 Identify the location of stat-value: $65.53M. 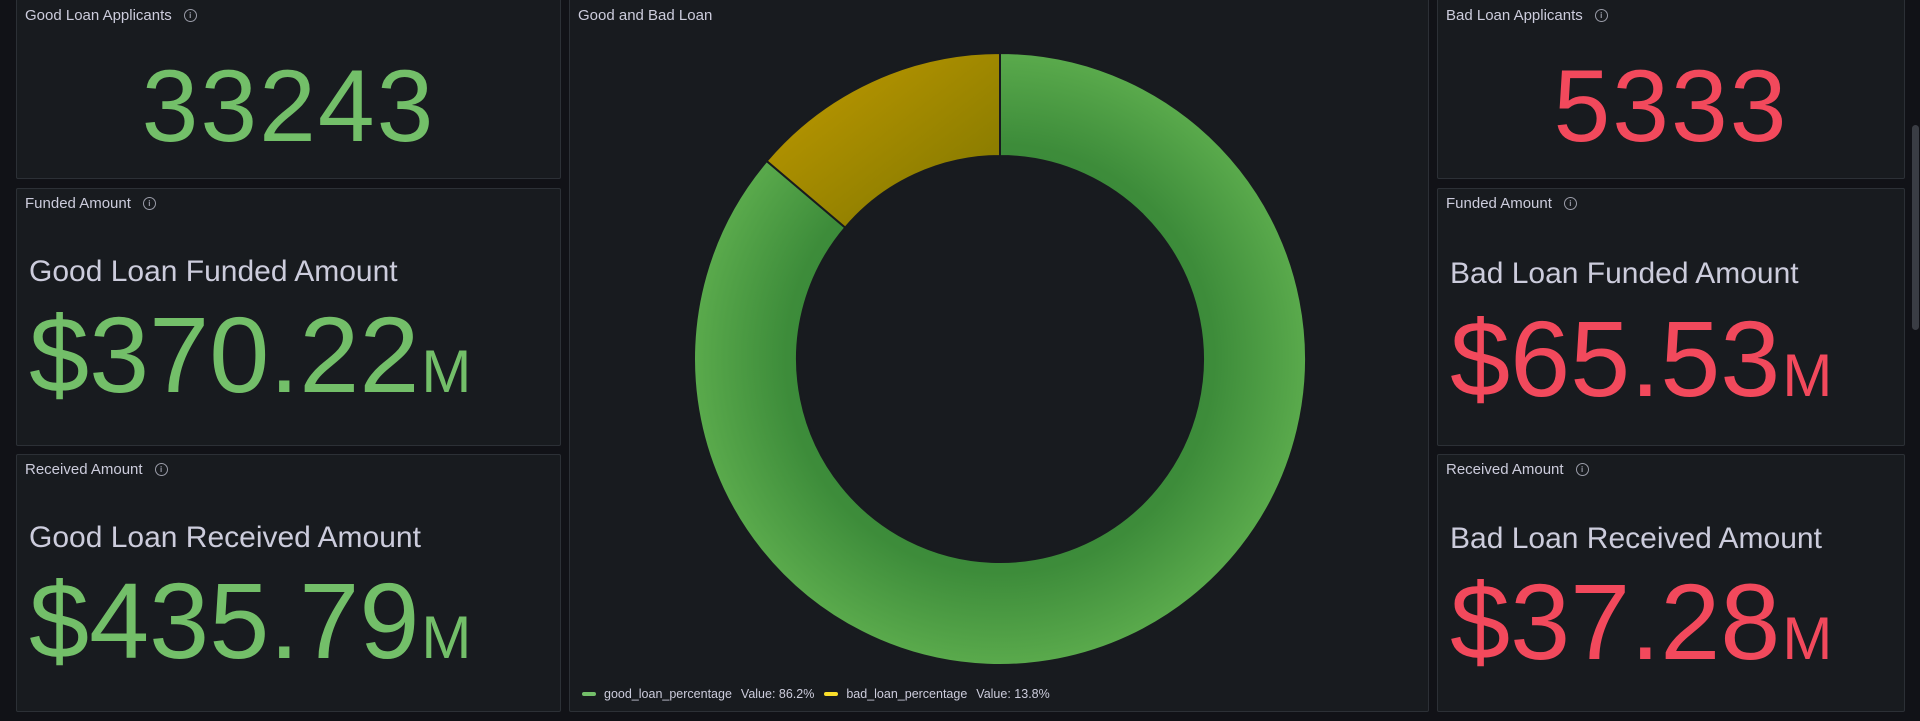
(1641, 359).